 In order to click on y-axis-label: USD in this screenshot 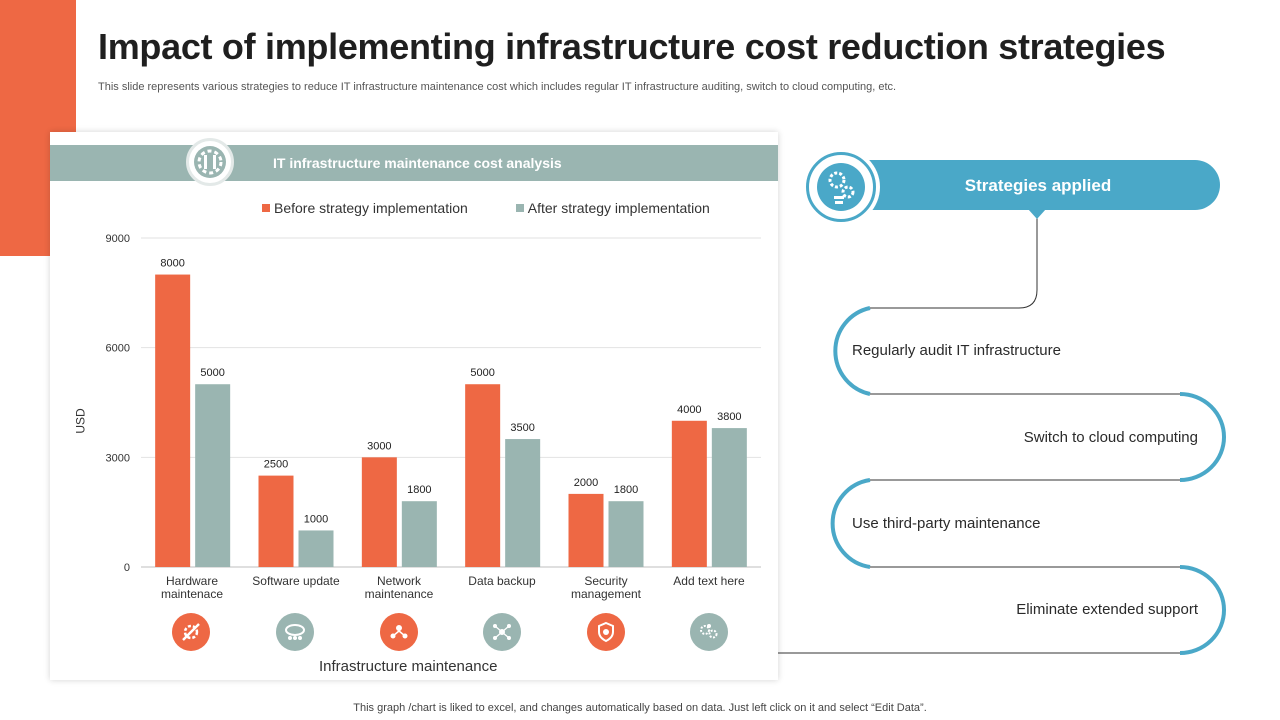, I will do `click(80, 421)`.